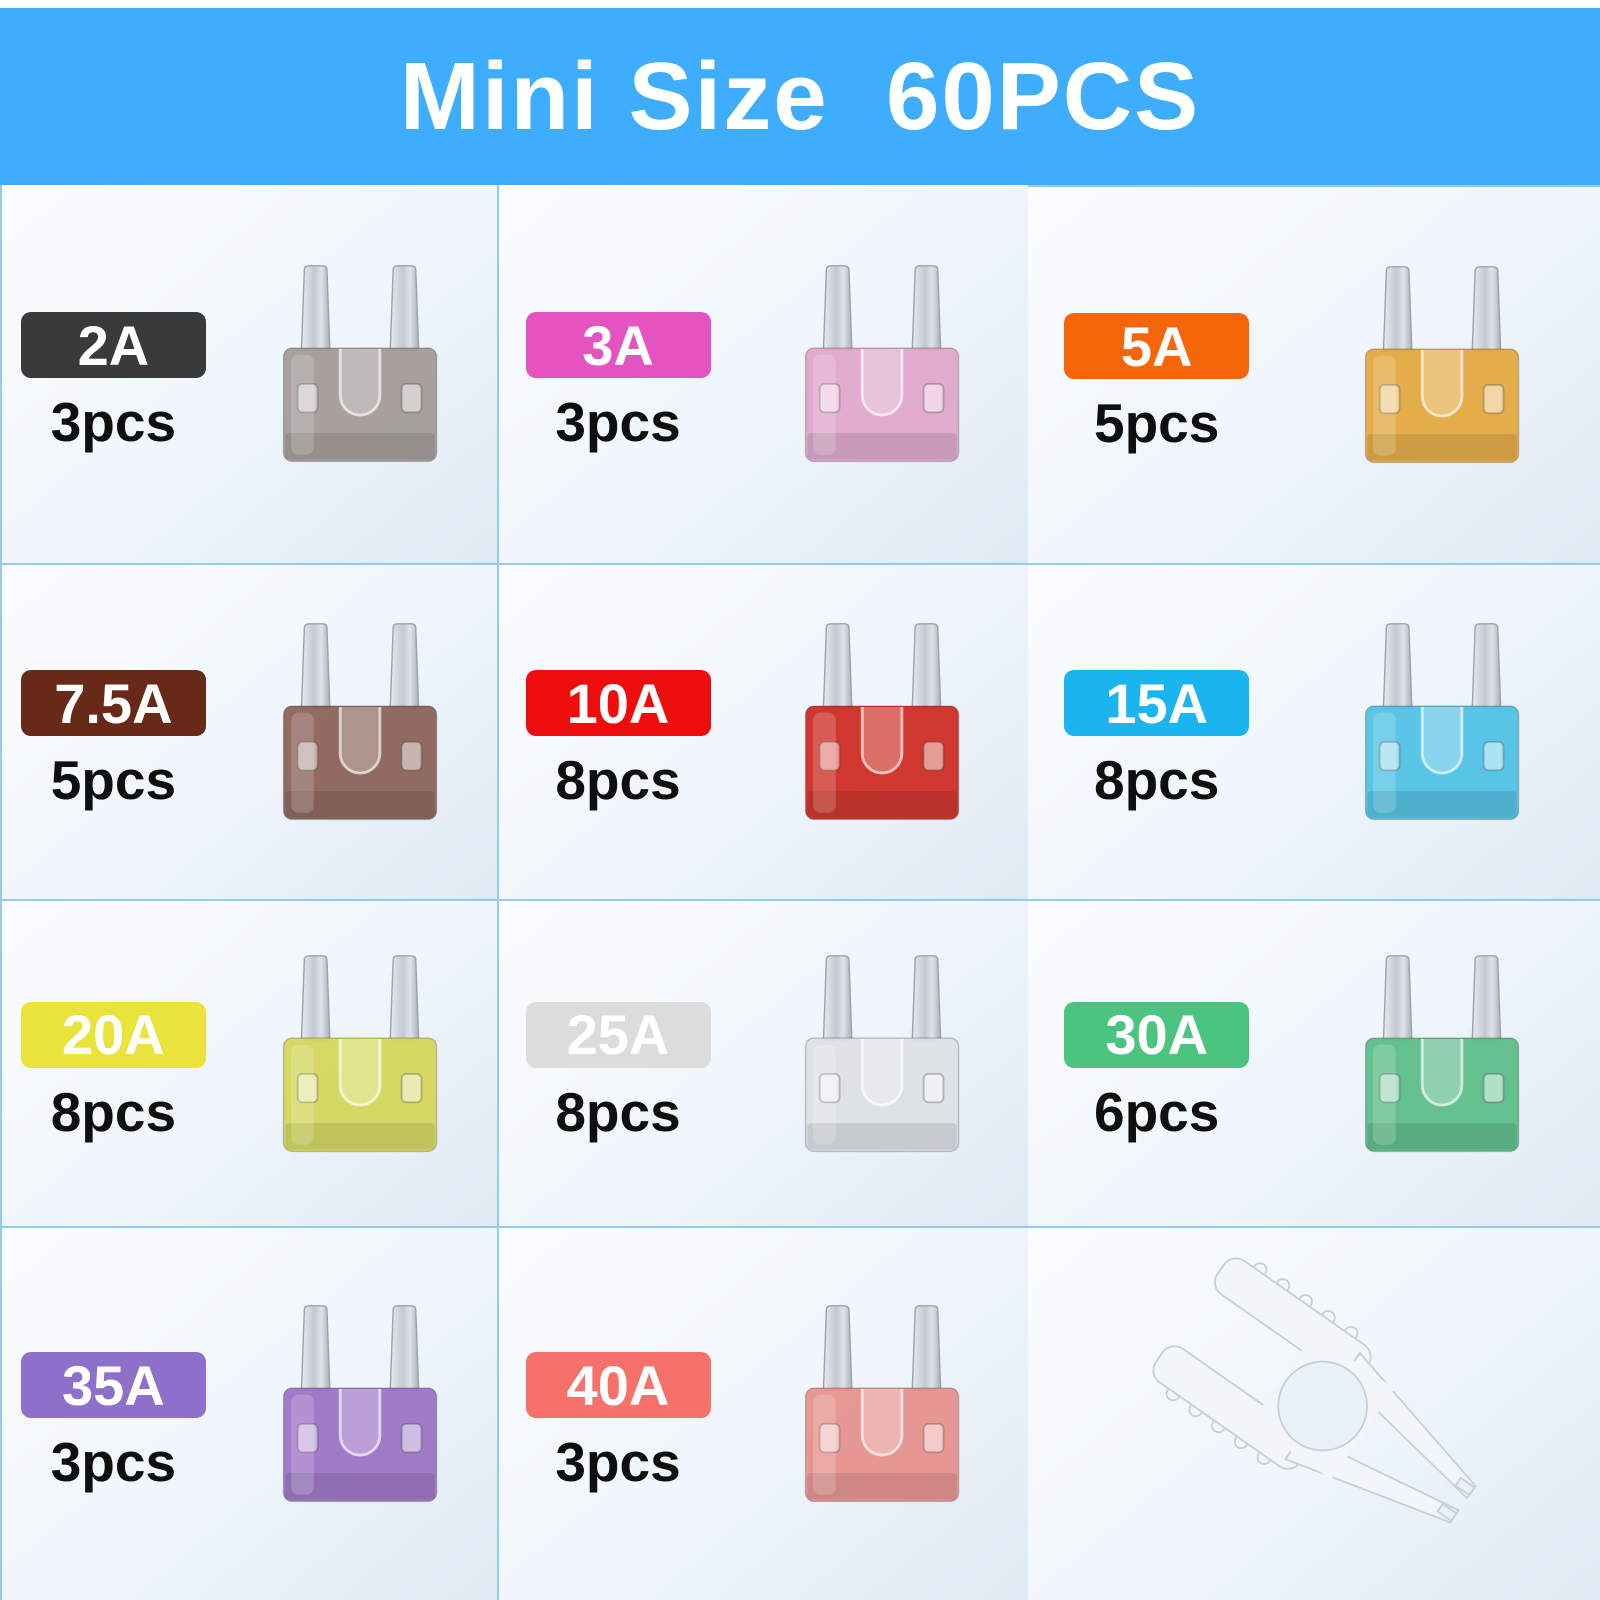 The width and height of the screenshot is (1600, 1600). Describe the element at coordinates (113, 1034) in the screenshot. I see `amp-badge: 20A` at that location.